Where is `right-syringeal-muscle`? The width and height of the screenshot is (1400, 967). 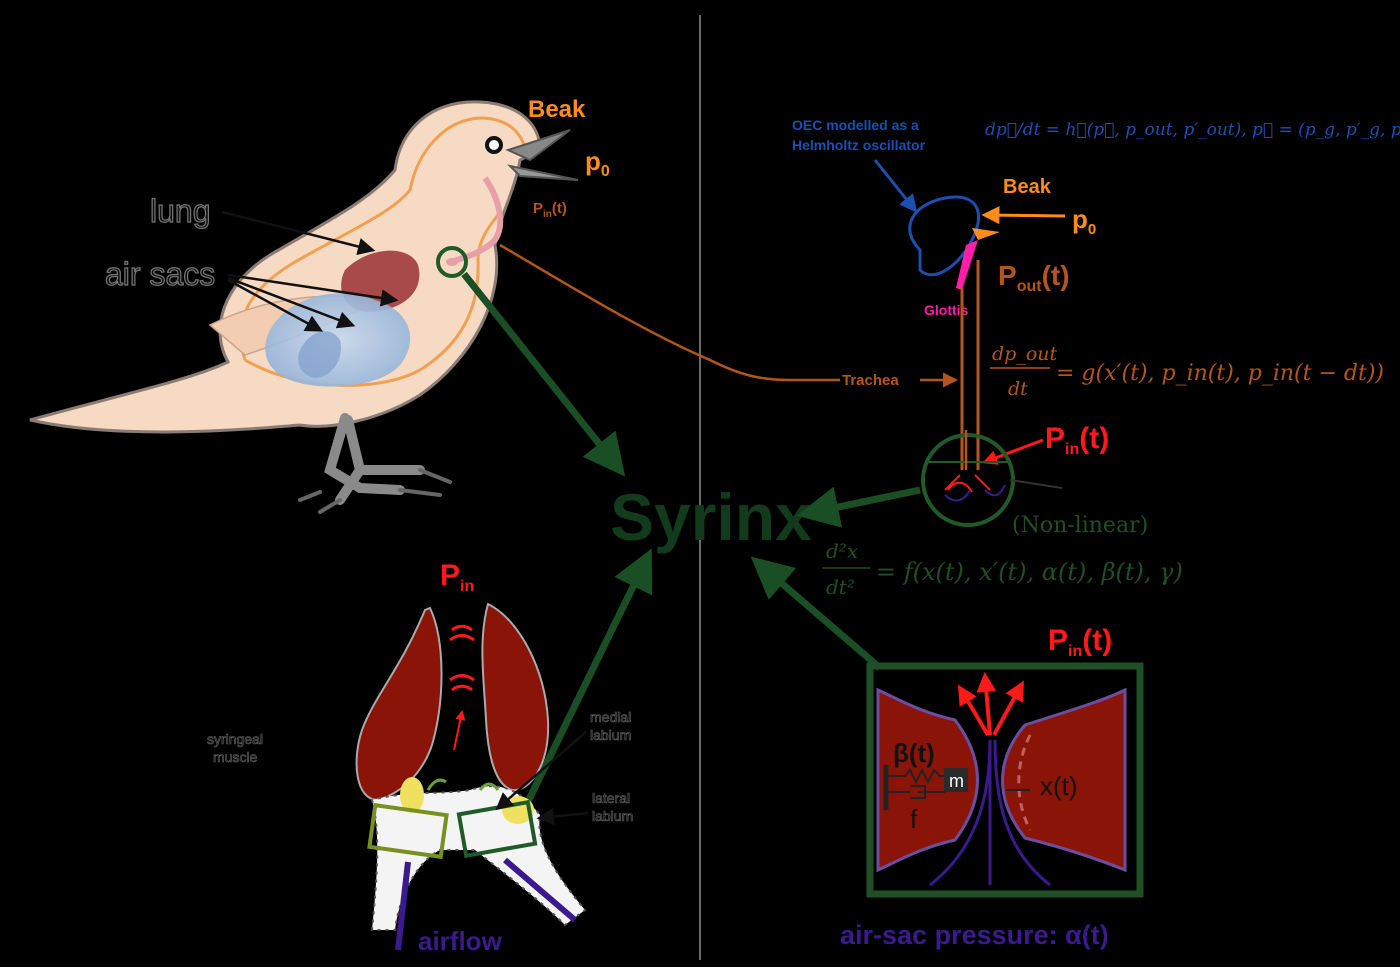 right-syringeal-muscle is located at coordinates (515, 697).